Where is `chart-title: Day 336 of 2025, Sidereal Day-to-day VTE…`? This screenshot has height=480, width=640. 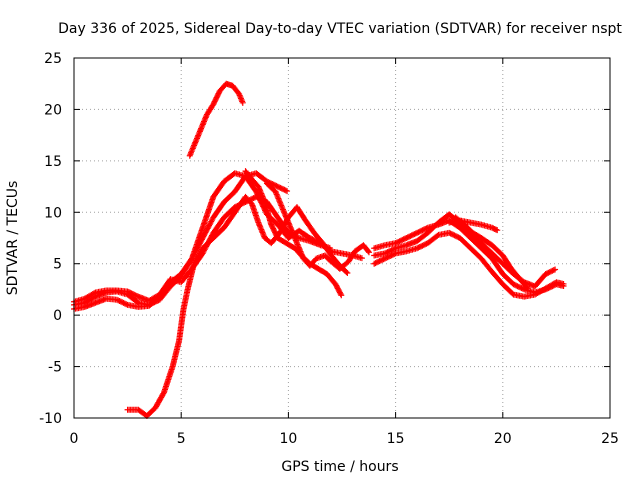 chart-title: Day 336 of 2025, Sidereal Day-to-day VTE… is located at coordinates (340, 29).